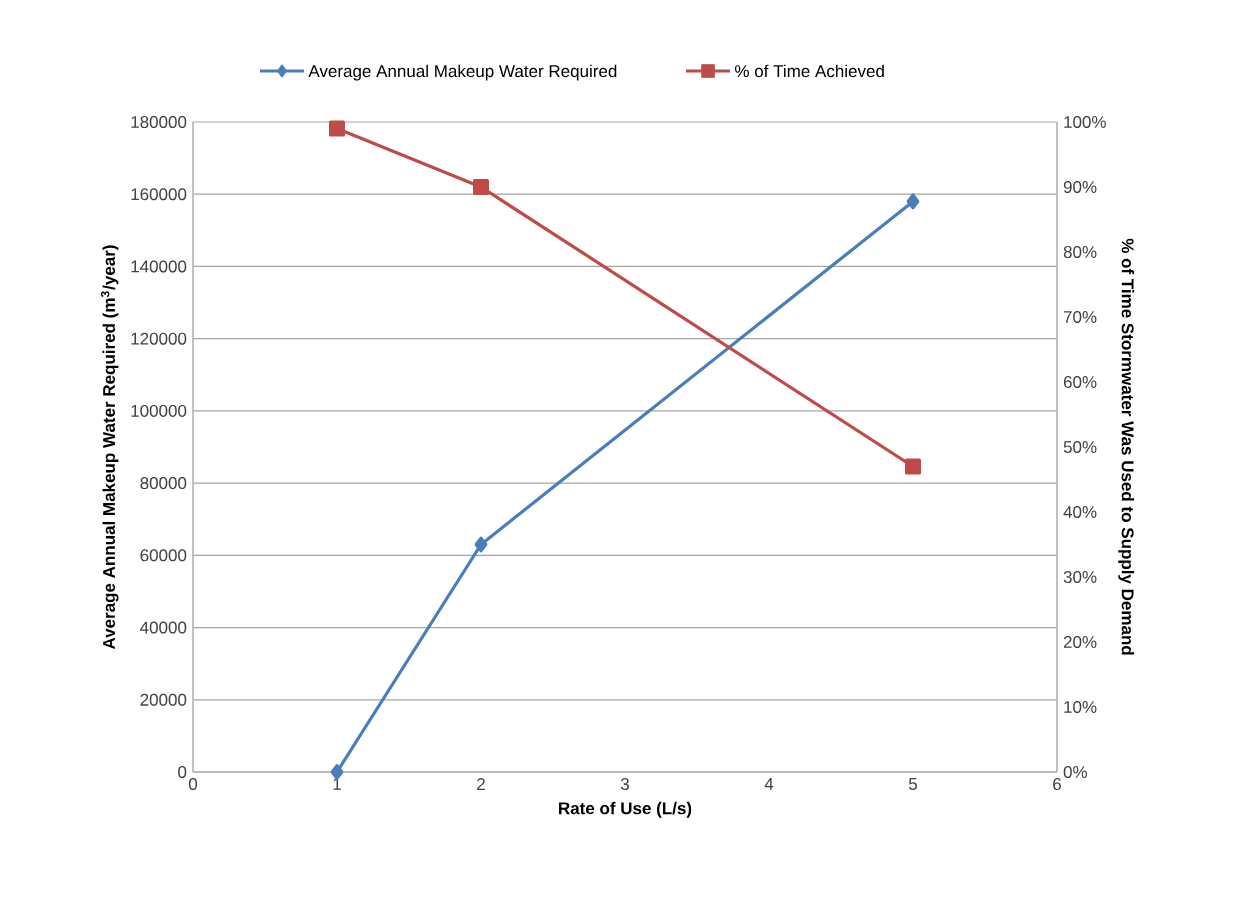 The width and height of the screenshot is (1259, 907). Describe the element at coordinates (159, 338) in the screenshot. I see `y-tick-label: 120000` at that location.